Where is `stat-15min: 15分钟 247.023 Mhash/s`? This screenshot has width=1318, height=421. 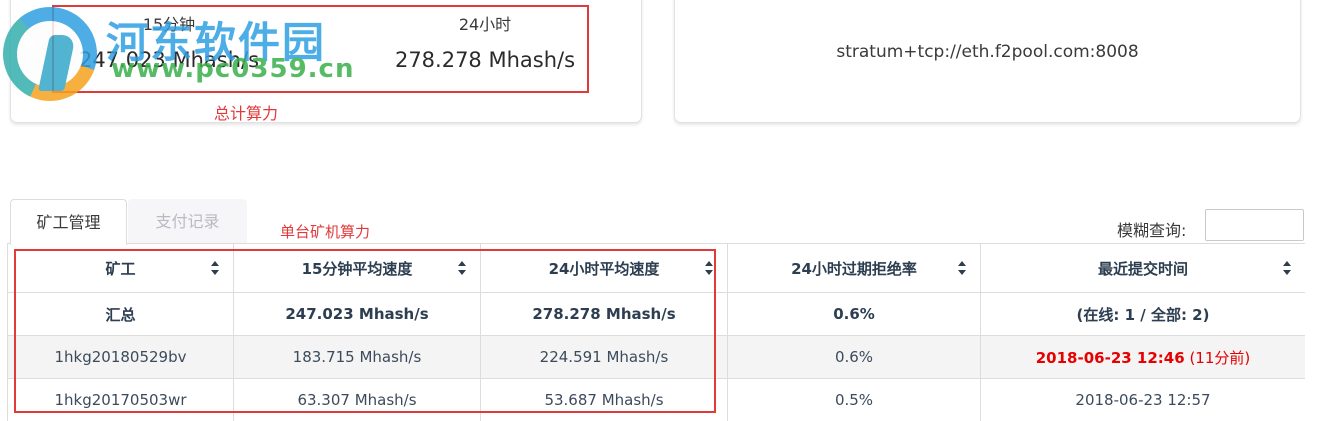
stat-15min: 15分钟 247.023 Mhash/s is located at coordinates (169, 41).